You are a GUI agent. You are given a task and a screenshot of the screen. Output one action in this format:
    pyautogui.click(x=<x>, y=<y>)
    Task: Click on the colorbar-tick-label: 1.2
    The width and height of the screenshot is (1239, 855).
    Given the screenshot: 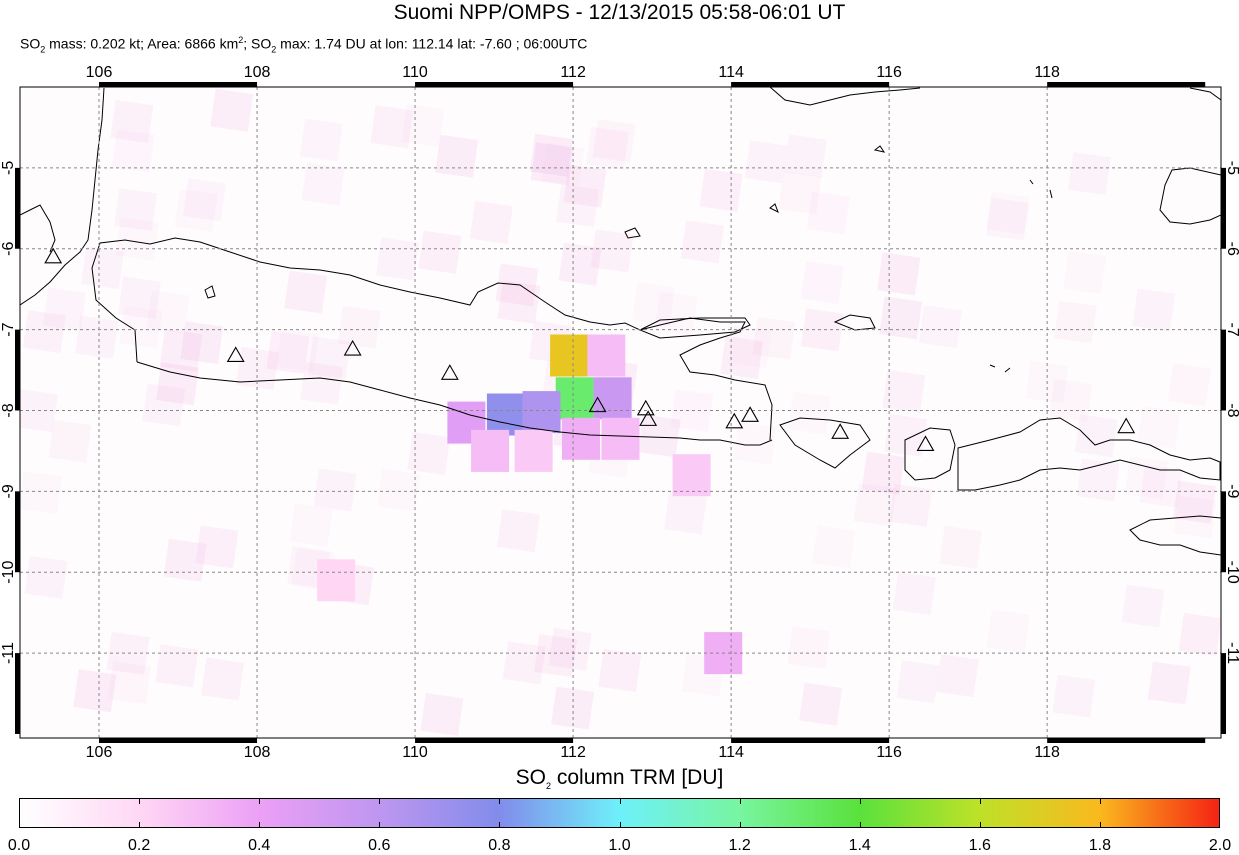 What is the action you would take?
    pyautogui.click(x=739, y=845)
    